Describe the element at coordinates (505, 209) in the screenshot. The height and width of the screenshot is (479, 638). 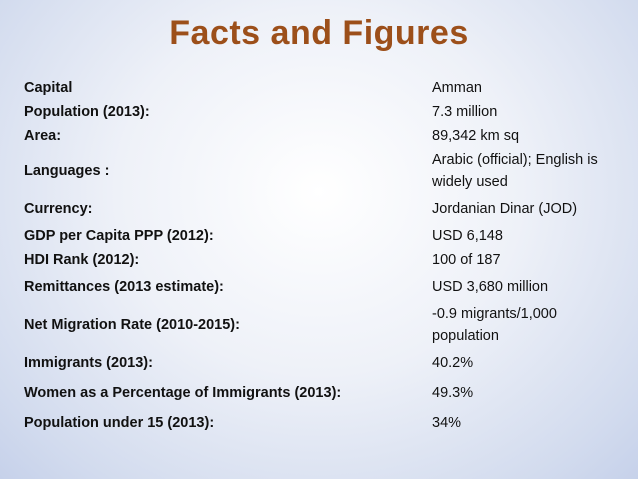
I see `fact-value: Jordanian Dinar (JOD)` at that location.